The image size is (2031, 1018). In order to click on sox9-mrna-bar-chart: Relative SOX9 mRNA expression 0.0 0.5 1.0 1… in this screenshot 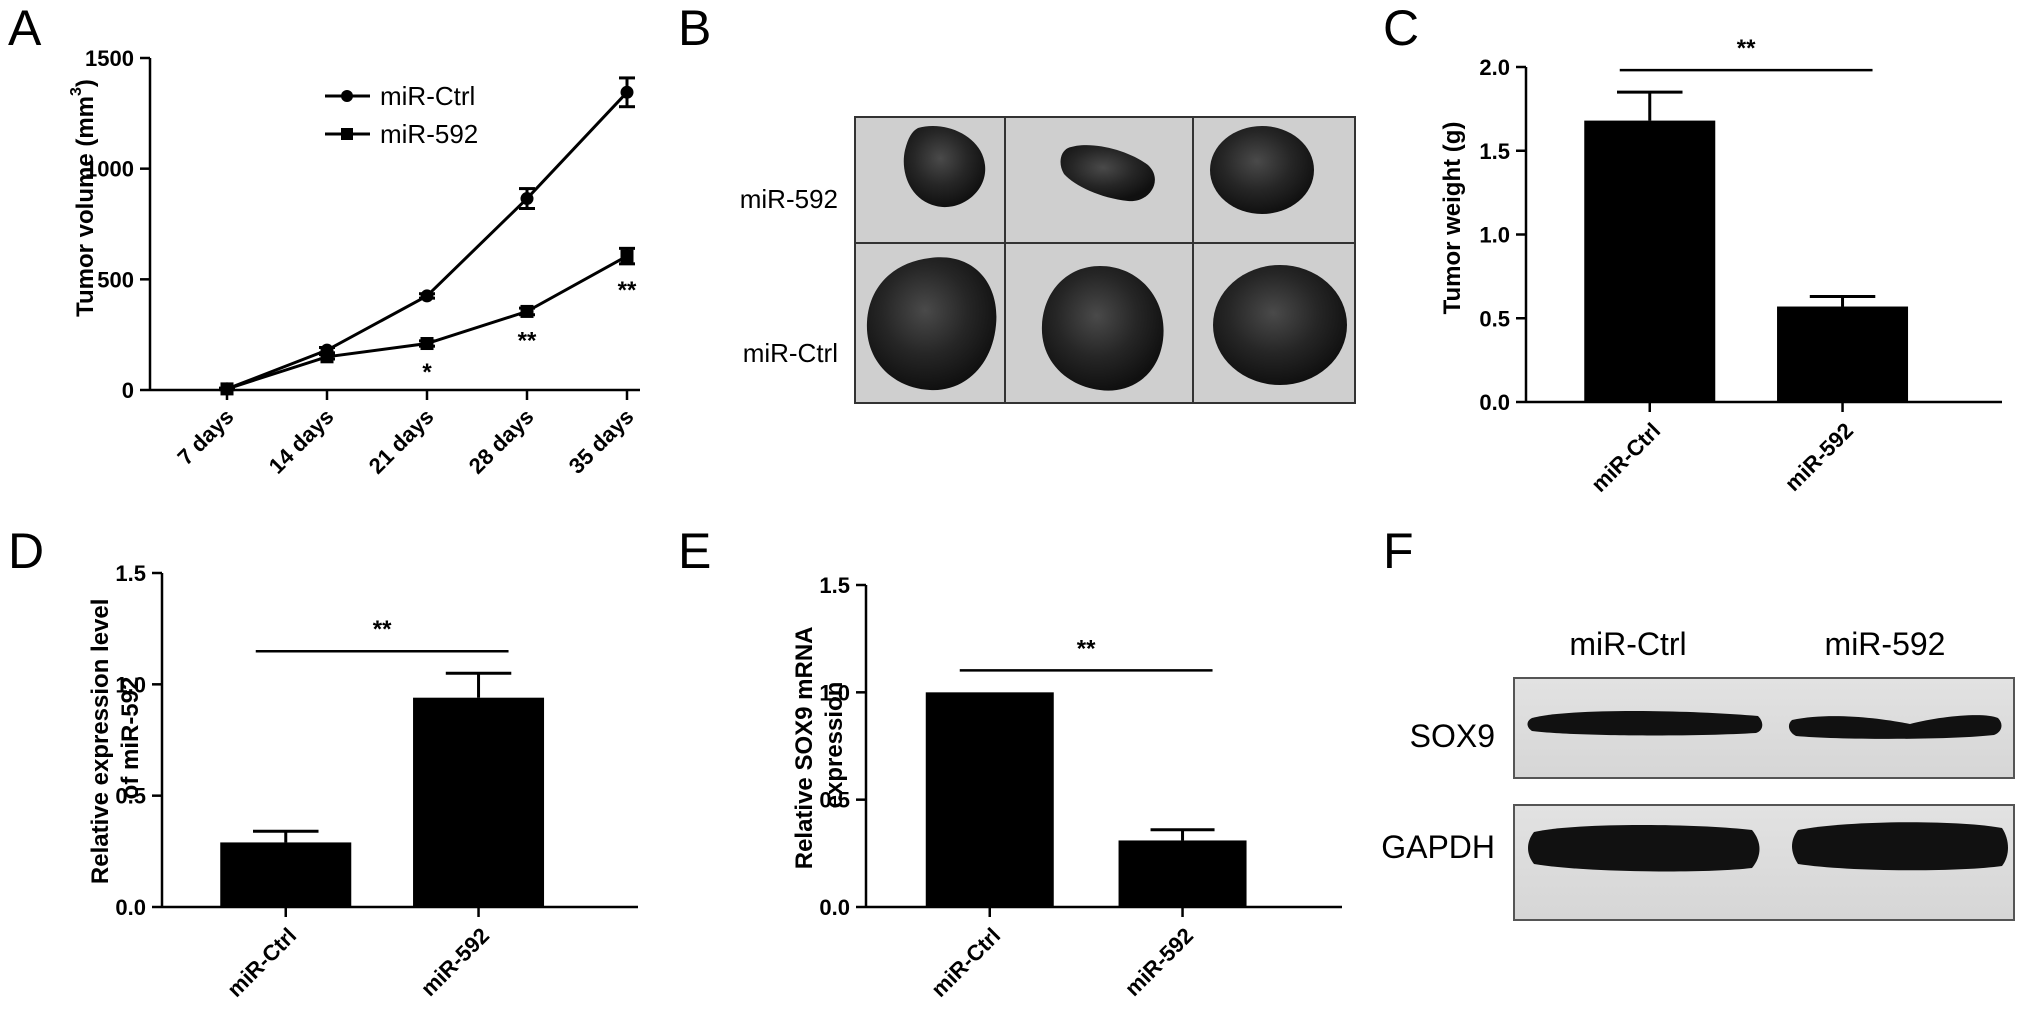, I will do `click(1066, 787)`.